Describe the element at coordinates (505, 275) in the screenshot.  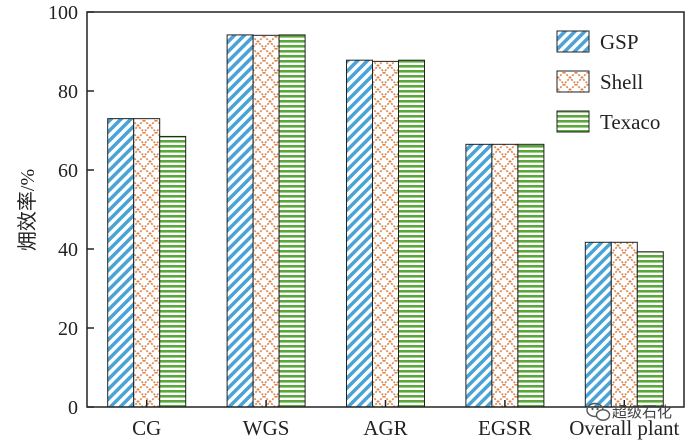
I see `bar-shell-egsr` at that location.